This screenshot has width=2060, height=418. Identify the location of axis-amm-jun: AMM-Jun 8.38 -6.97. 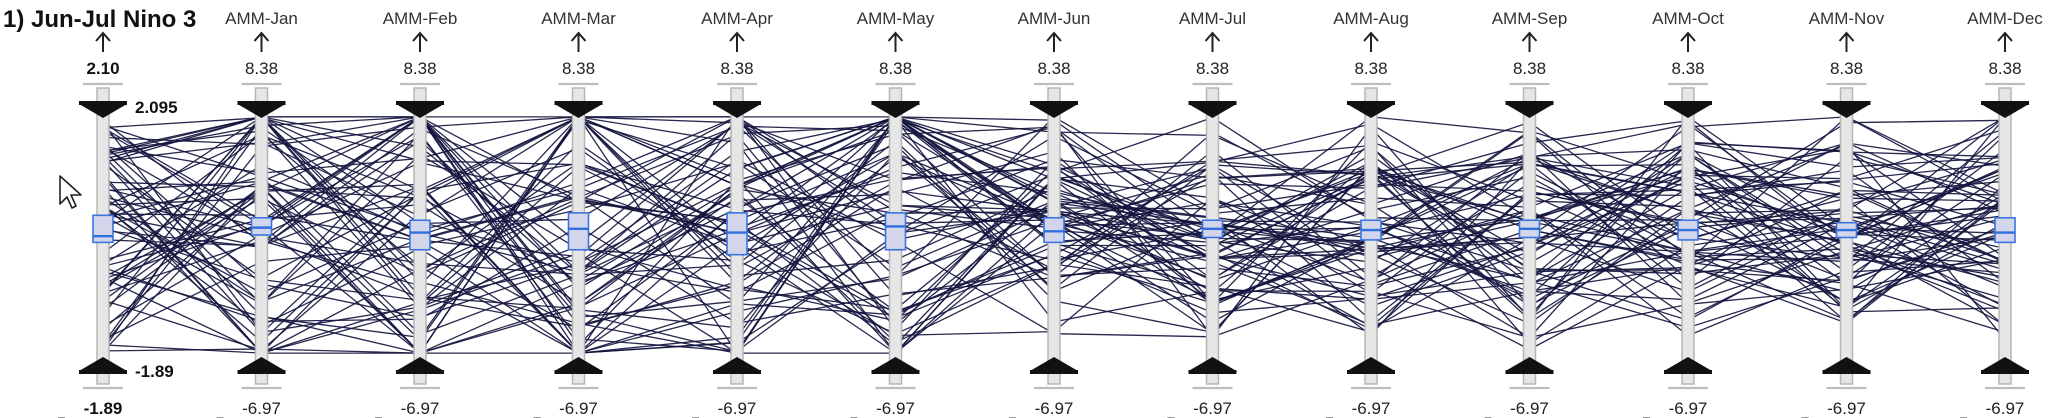
(1049, 213).